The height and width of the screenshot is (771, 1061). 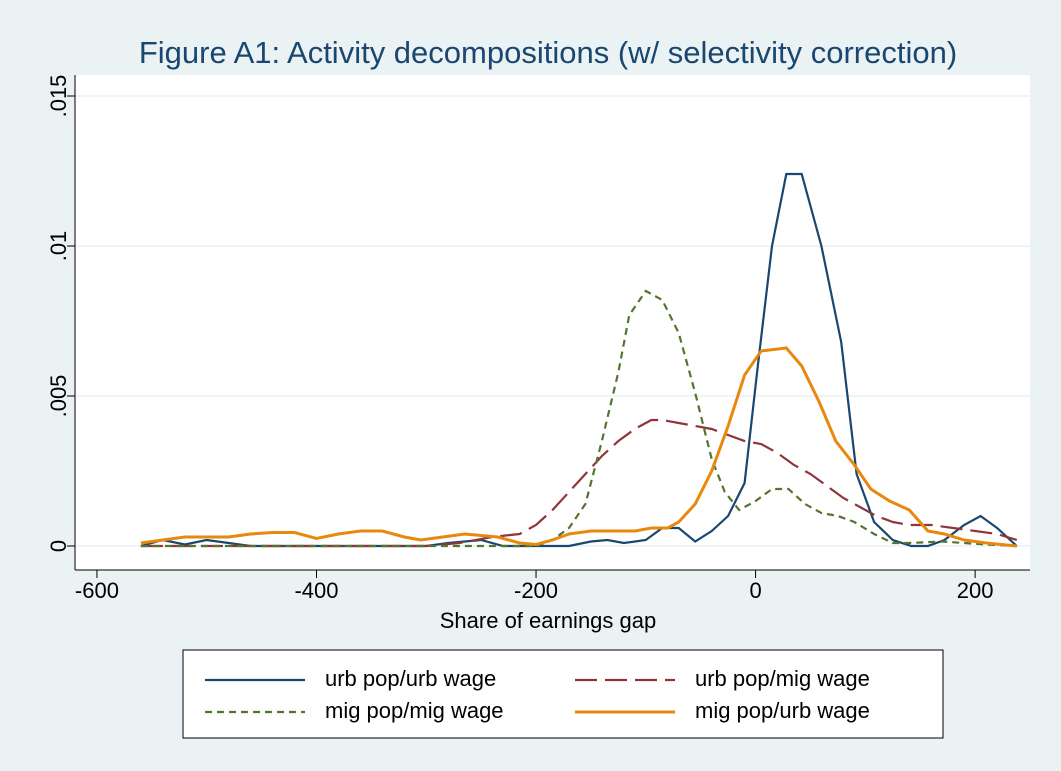 I want to click on legend, so click(x=563, y=694).